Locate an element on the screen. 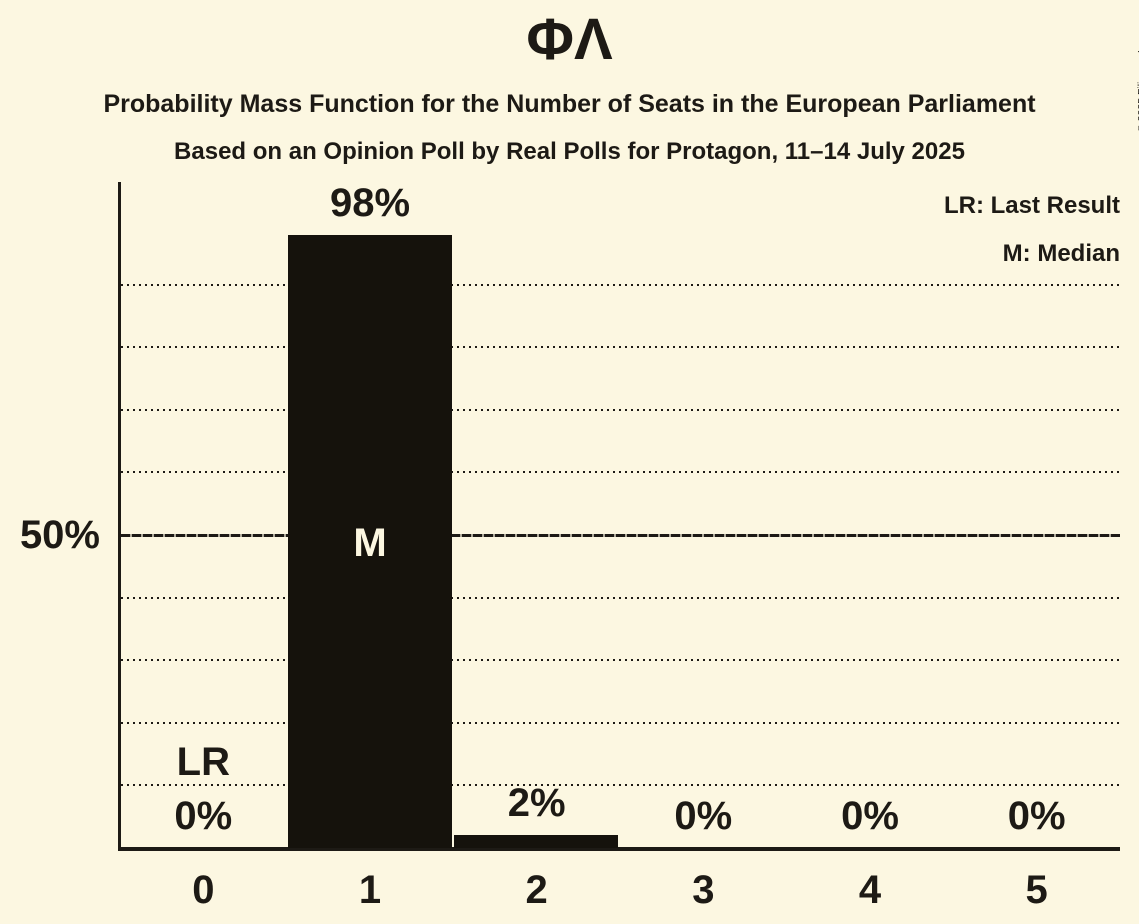 The image size is (1139, 924). value-label-seats-4: 0% is located at coordinates (870, 816).